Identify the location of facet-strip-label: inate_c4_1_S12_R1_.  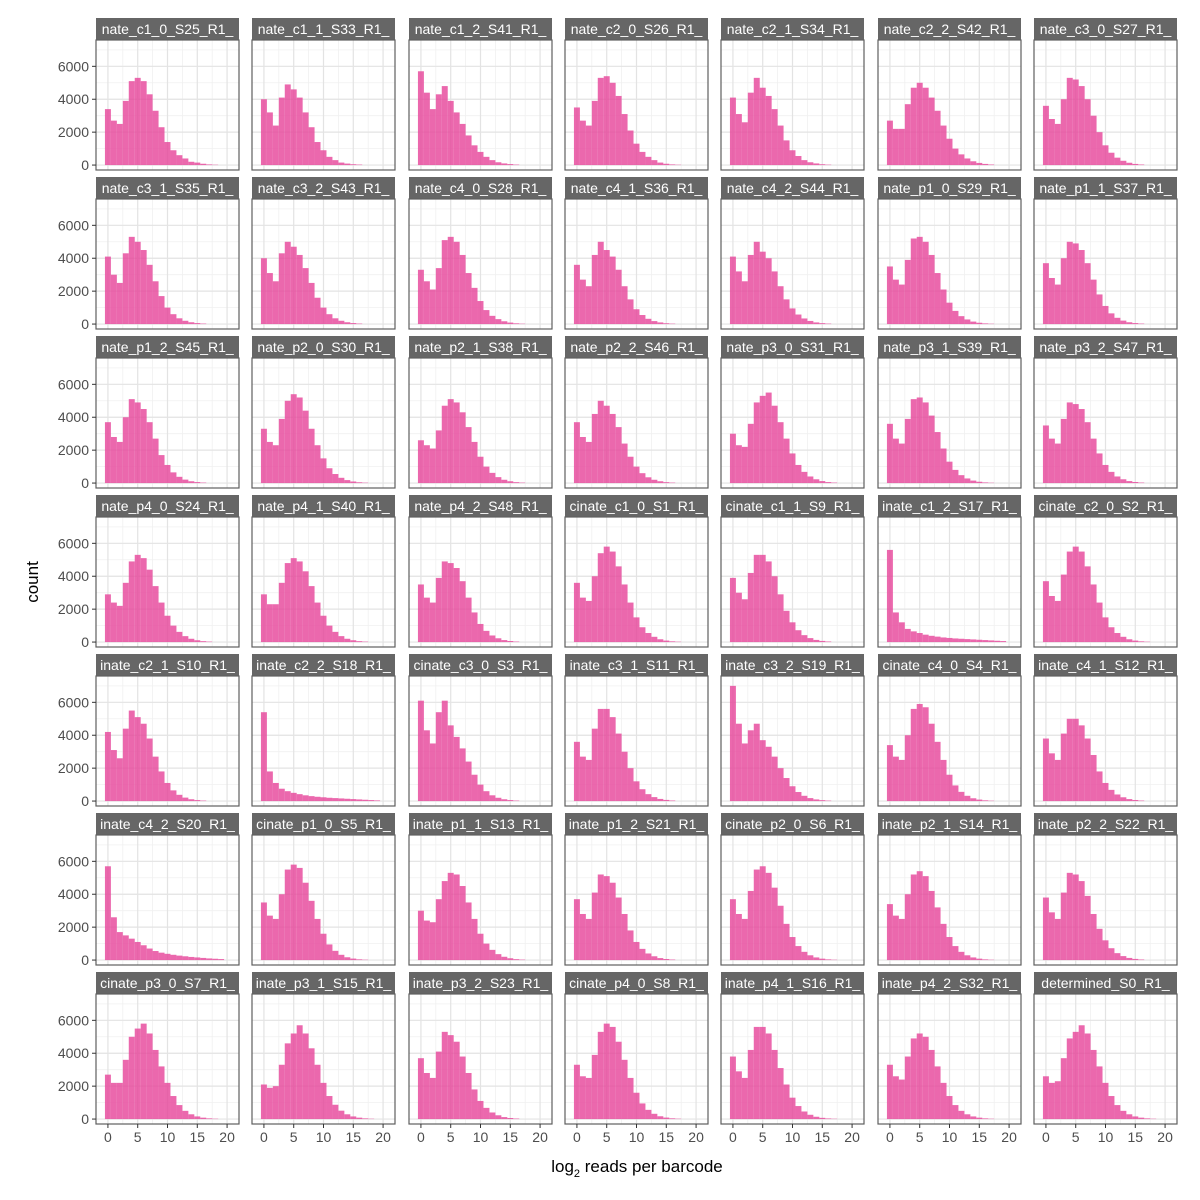
(1105, 665).